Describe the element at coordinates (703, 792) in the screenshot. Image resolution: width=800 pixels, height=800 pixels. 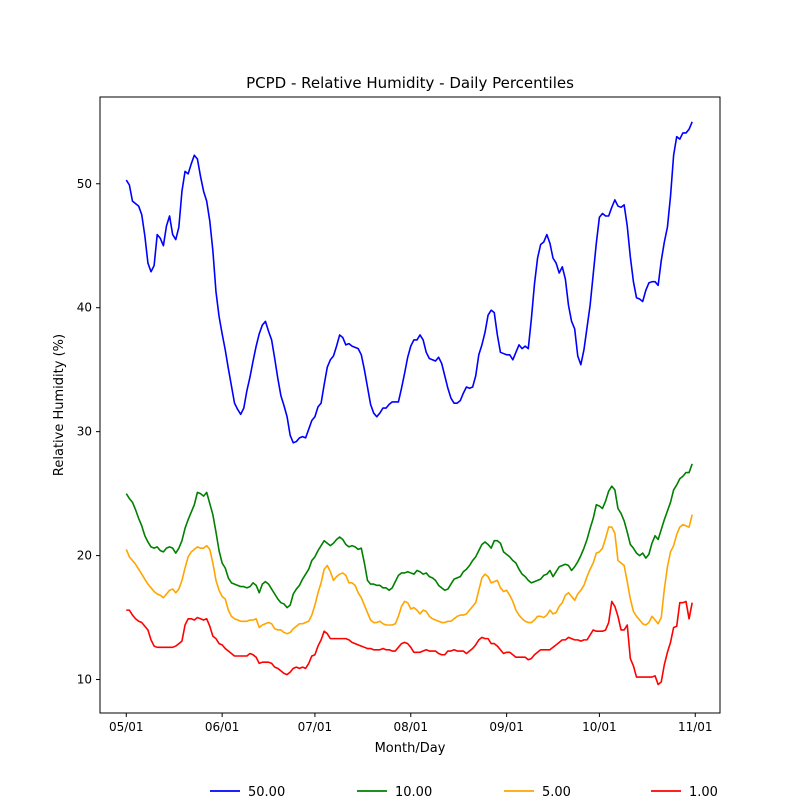
I see `legend-label-3: 1.00` at that location.